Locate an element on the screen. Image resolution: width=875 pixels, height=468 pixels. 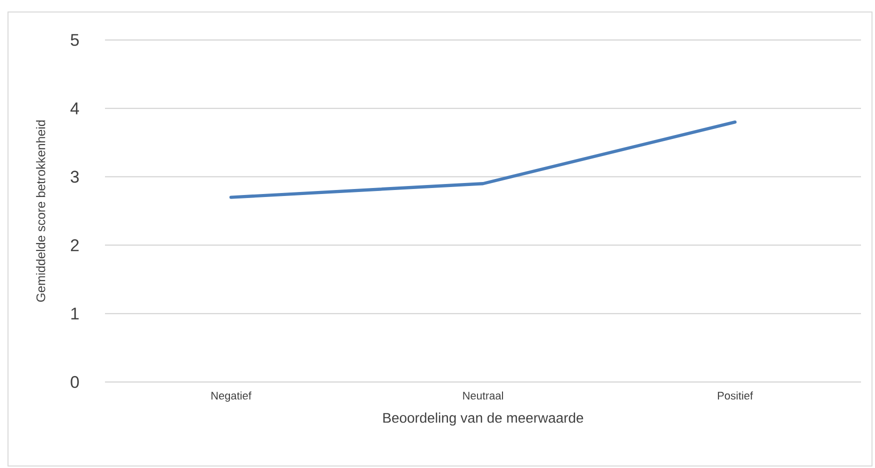
y-tick-label: 3 is located at coordinates (74, 176).